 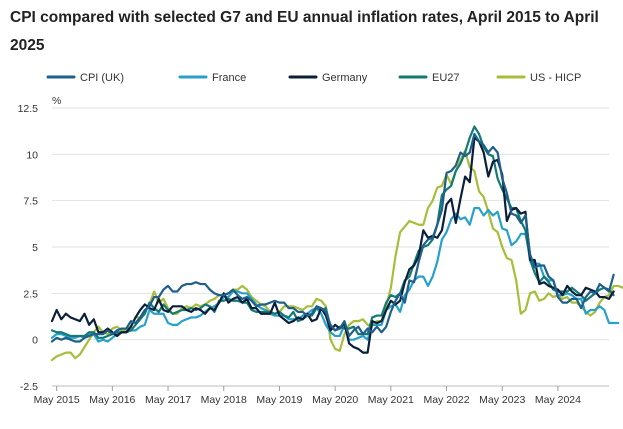 I want to click on legend-label: Germany, so click(x=345, y=78).